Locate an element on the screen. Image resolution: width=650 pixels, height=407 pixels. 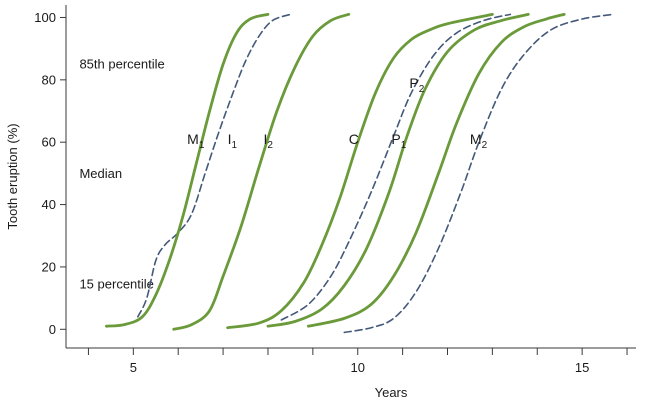
percentile-annotation: Median is located at coordinates (100, 173).